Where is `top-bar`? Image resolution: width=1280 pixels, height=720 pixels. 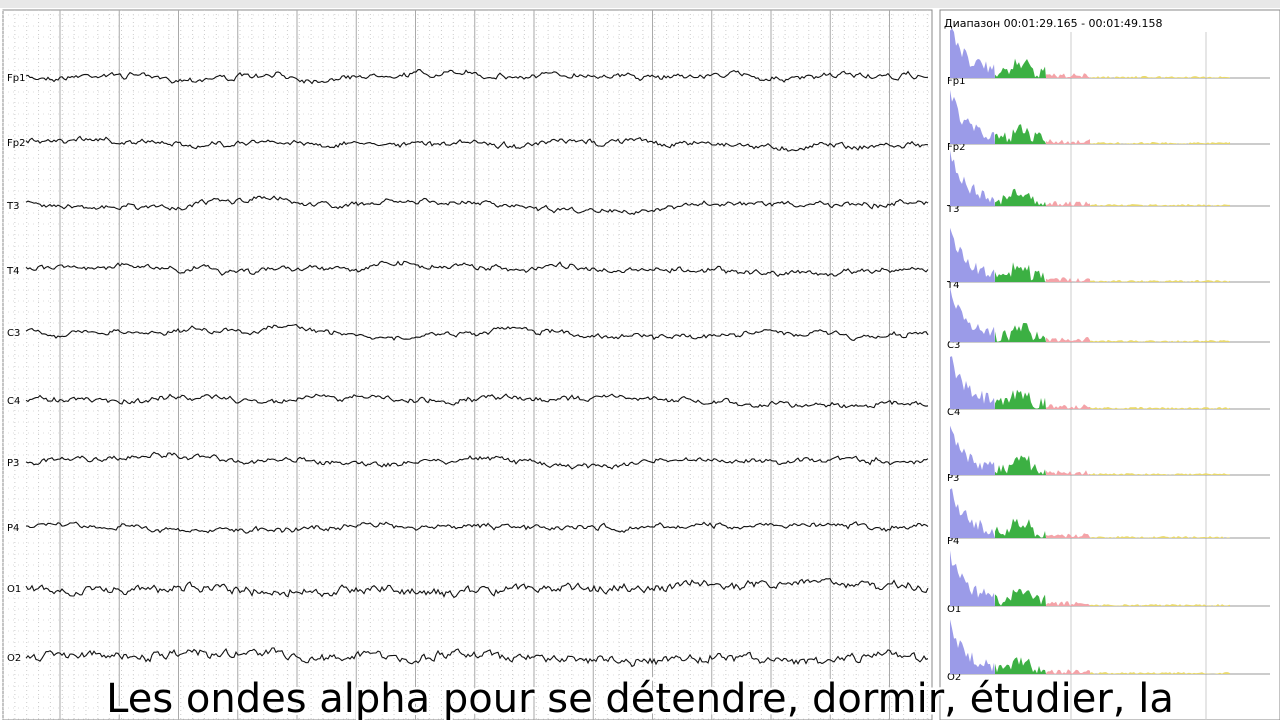 top-bar is located at coordinates (640, 4).